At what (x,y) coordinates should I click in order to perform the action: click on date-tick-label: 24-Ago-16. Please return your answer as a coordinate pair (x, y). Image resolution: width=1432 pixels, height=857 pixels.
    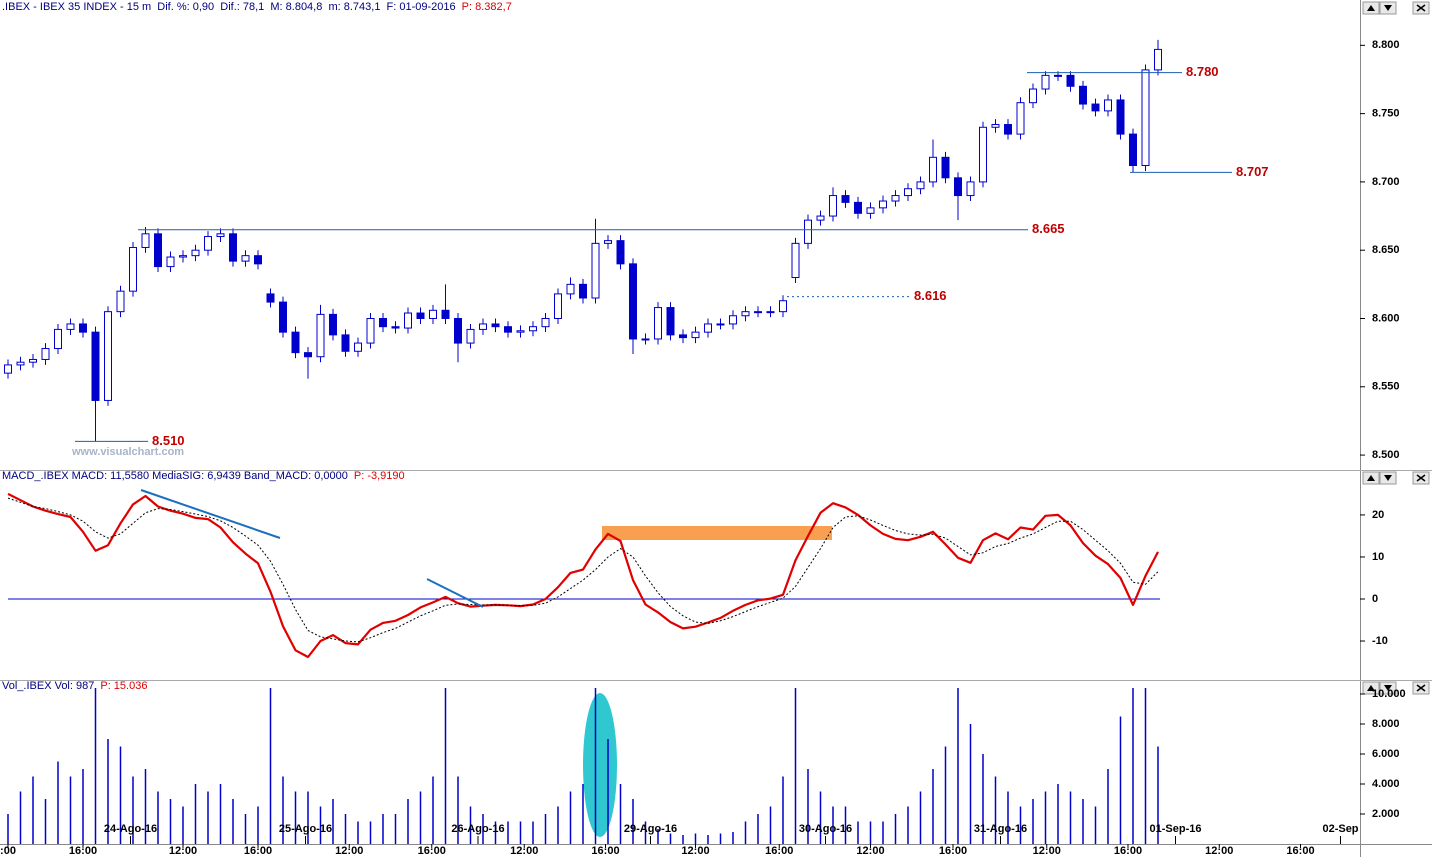
    Looking at the image, I should click on (130, 829).